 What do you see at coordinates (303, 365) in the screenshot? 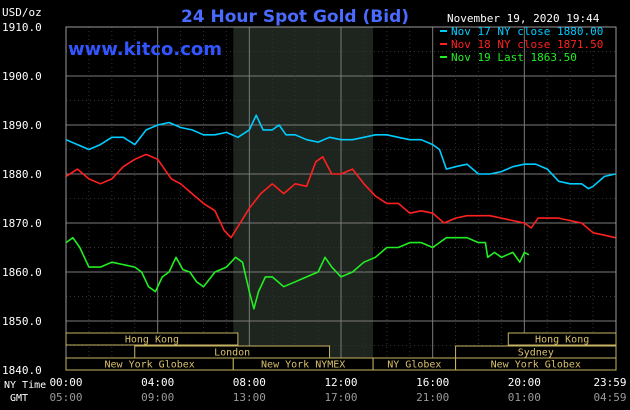
I see `session-label: New York NYMEX` at bounding box center [303, 365].